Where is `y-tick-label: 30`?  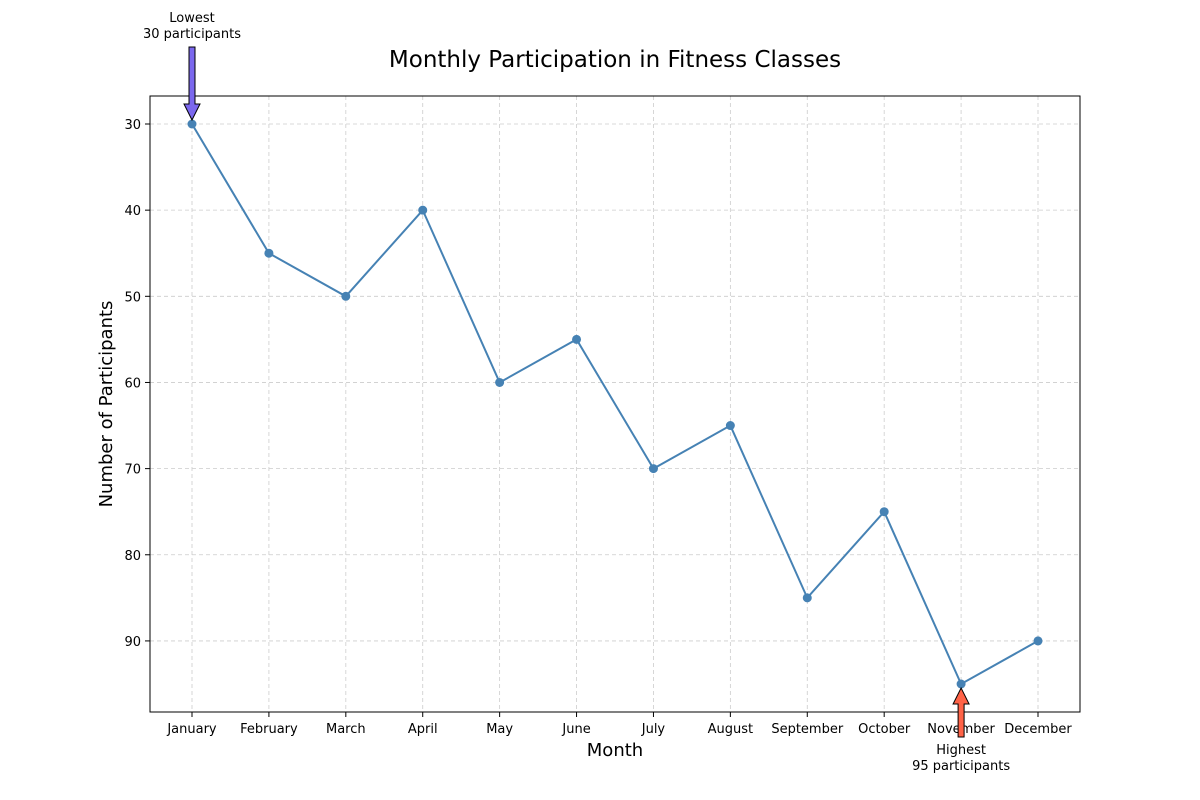 y-tick-label: 30 is located at coordinates (132, 125).